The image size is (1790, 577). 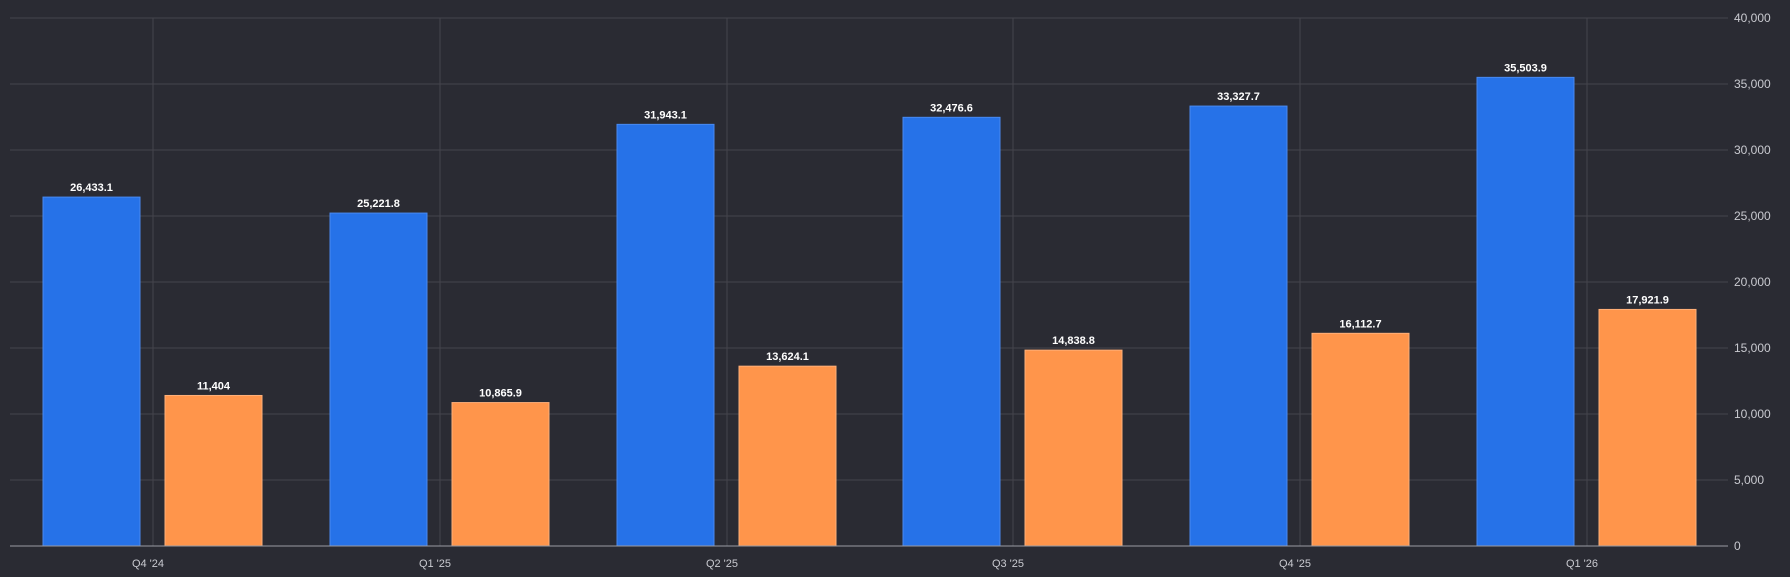 What do you see at coordinates (214, 386) in the screenshot?
I see `bar-value-label: 11,404` at bounding box center [214, 386].